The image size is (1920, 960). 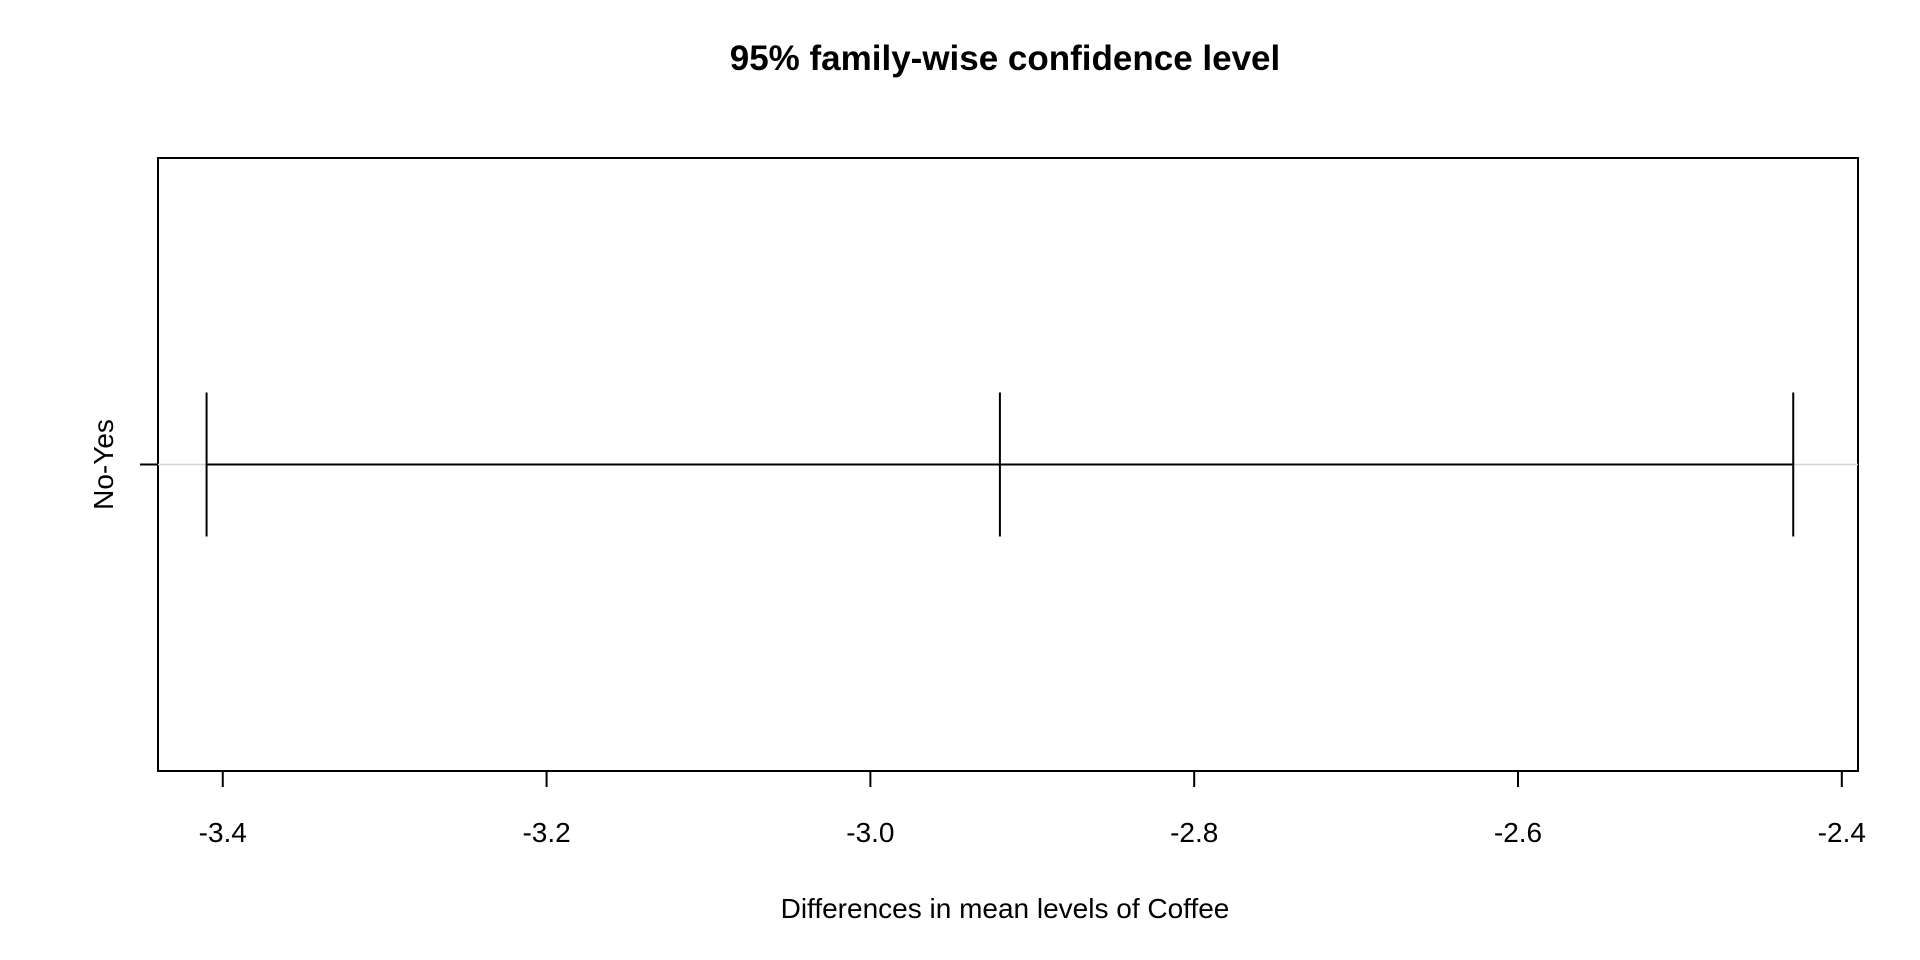 I want to click on x-axis-title: Differences in mean levels of Coffee, so click(x=1005, y=908).